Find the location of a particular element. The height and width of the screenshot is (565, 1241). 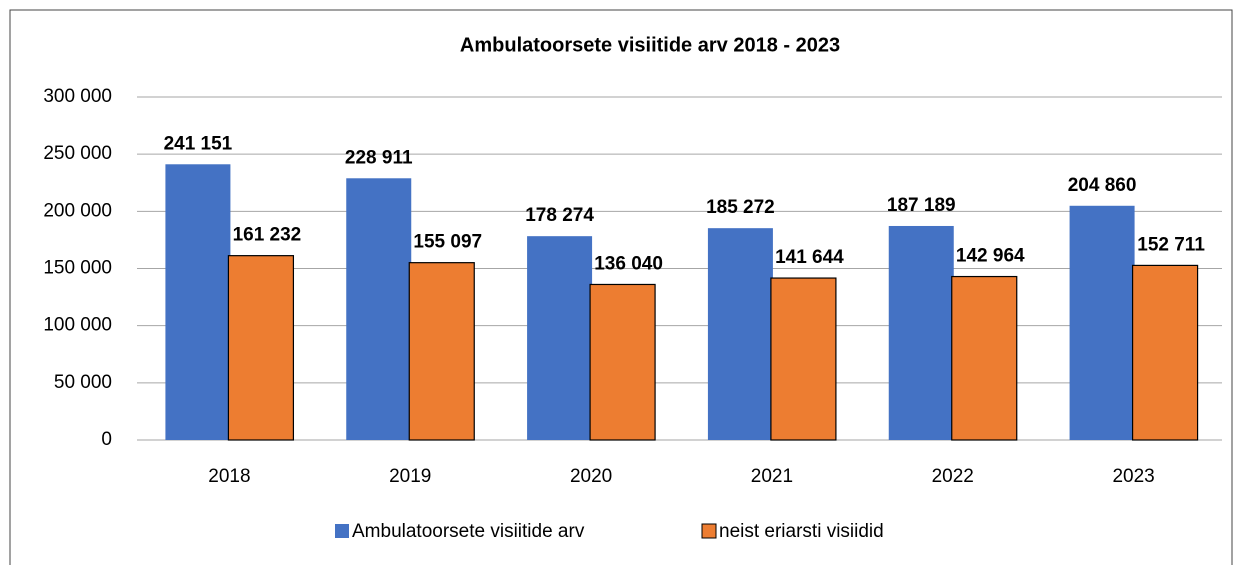

x-tick-label: 2019 is located at coordinates (410, 476).